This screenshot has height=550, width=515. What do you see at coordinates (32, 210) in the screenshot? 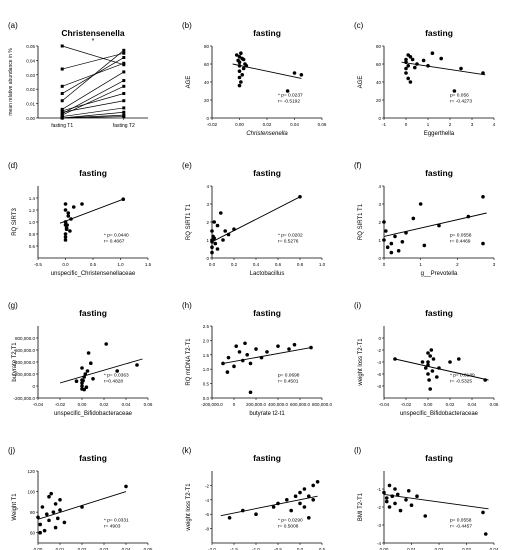
I see `y-tick-label: 1.2` at bounding box center [32, 210].